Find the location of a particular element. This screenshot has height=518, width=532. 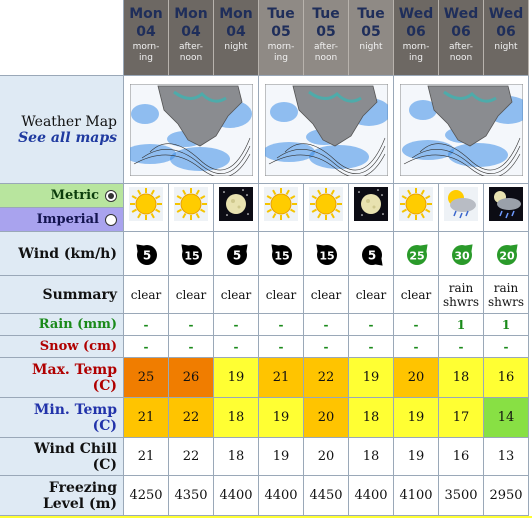

freezing-level-value: 4100 is located at coordinates (416, 495).